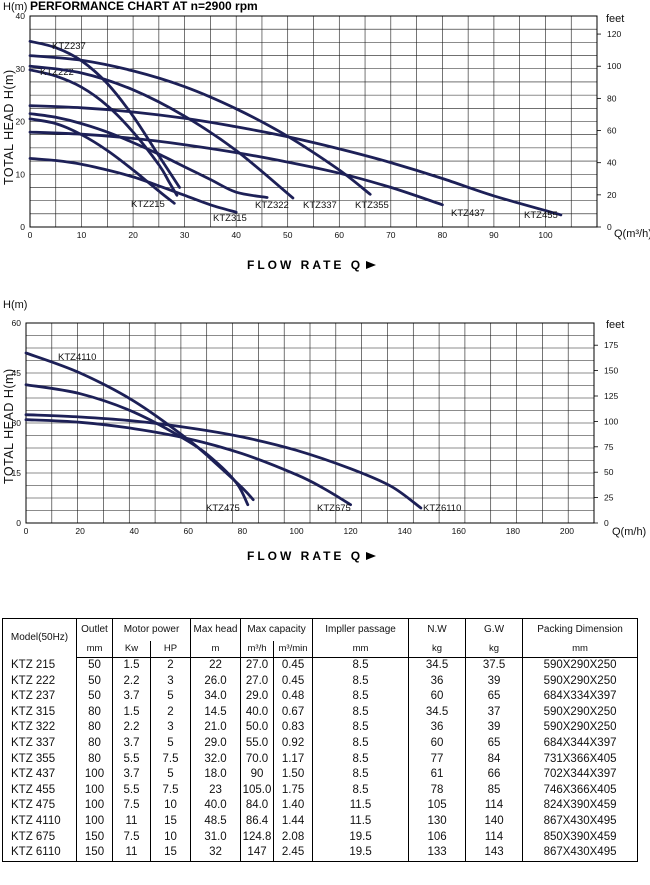  Describe the element at coordinates (437, 649) in the screenshot. I see `unit-net-weight: kg` at that location.